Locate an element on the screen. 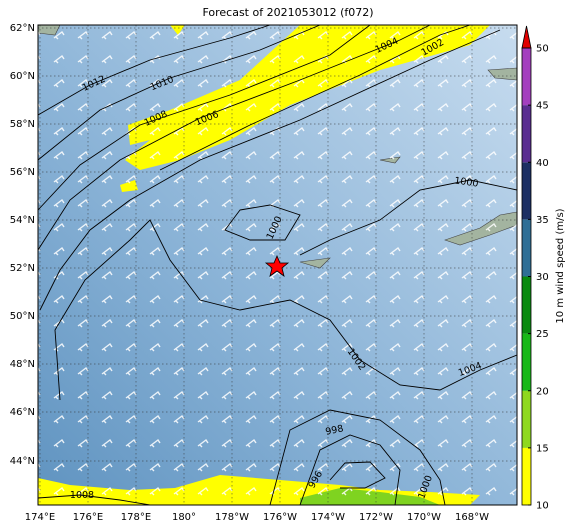 This screenshot has height=529, width=576. lon-label: 168°W is located at coordinates (472, 517).